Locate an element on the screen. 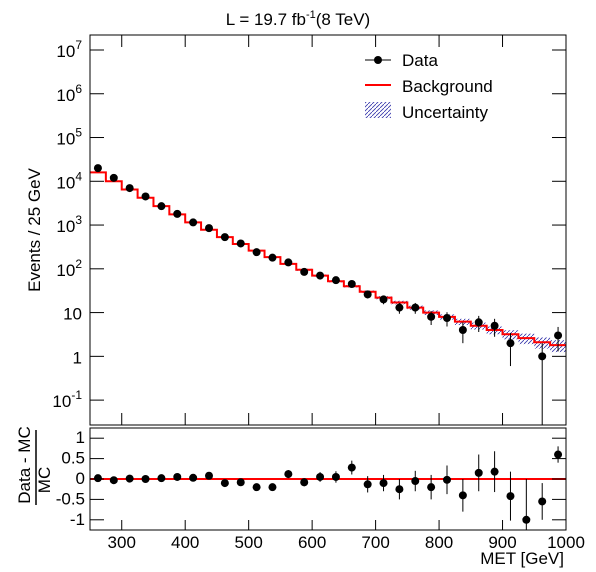  y-tick-label: 0 is located at coordinates (80, 478).